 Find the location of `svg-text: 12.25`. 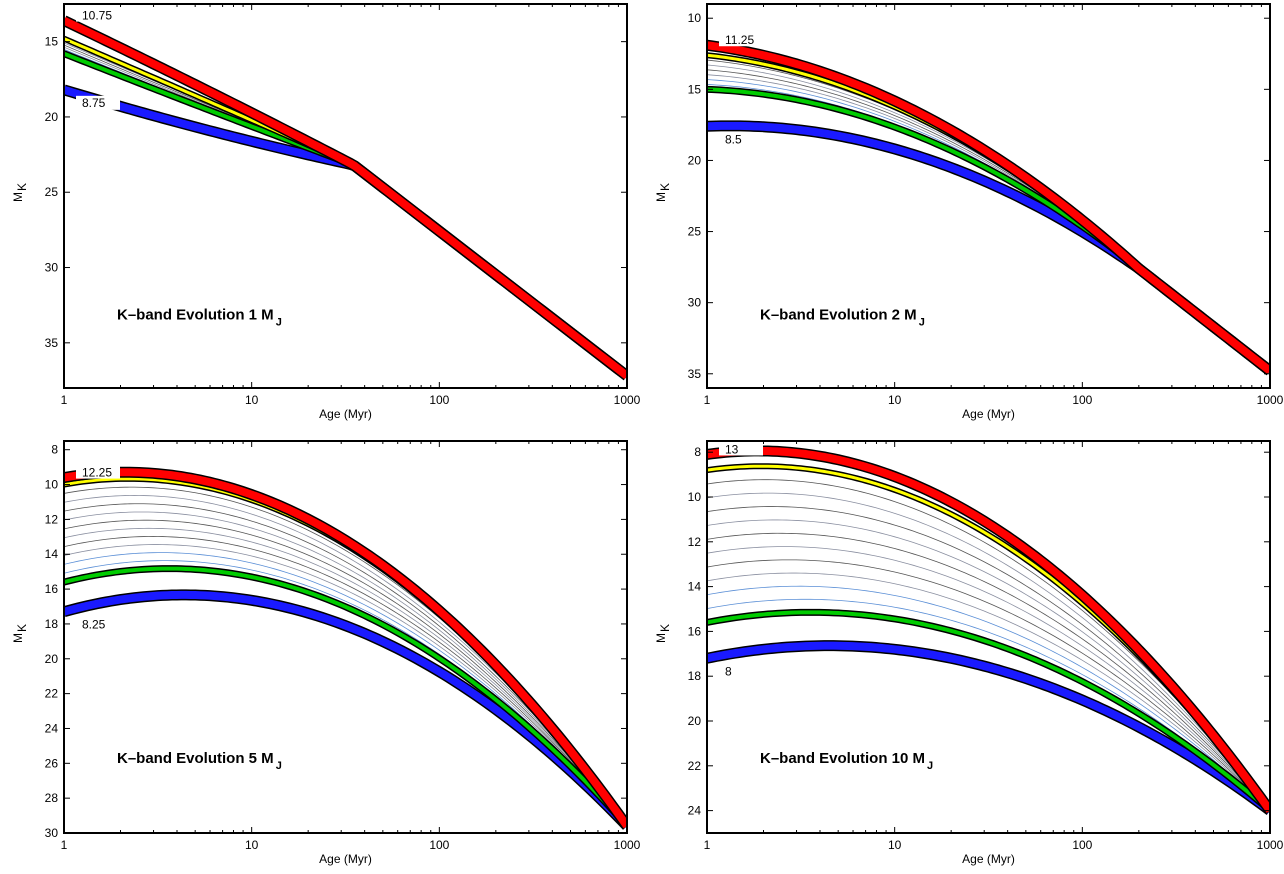

svg-text: 12.25 is located at coordinates (97, 473).